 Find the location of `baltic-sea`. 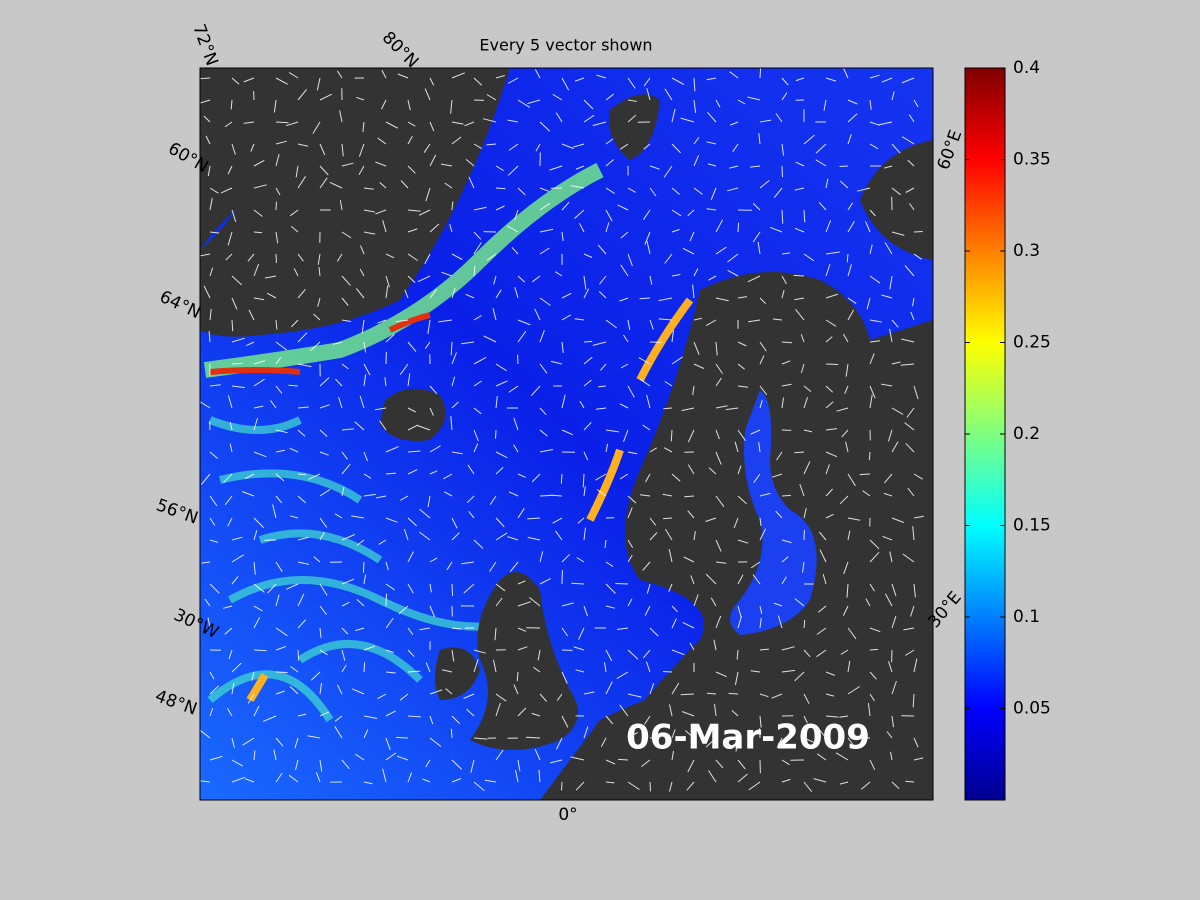

baltic-sea is located at coordinates (773, 512).